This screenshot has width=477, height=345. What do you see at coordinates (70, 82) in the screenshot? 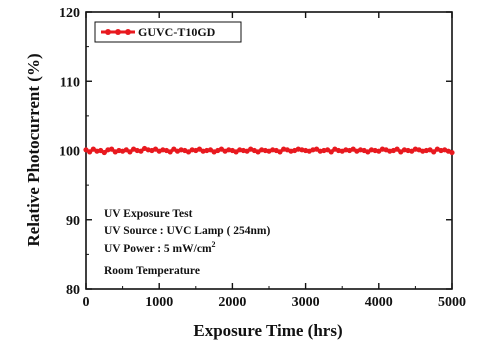
I see `y-tick-label-3: 110` at bounding box center [70, 82].